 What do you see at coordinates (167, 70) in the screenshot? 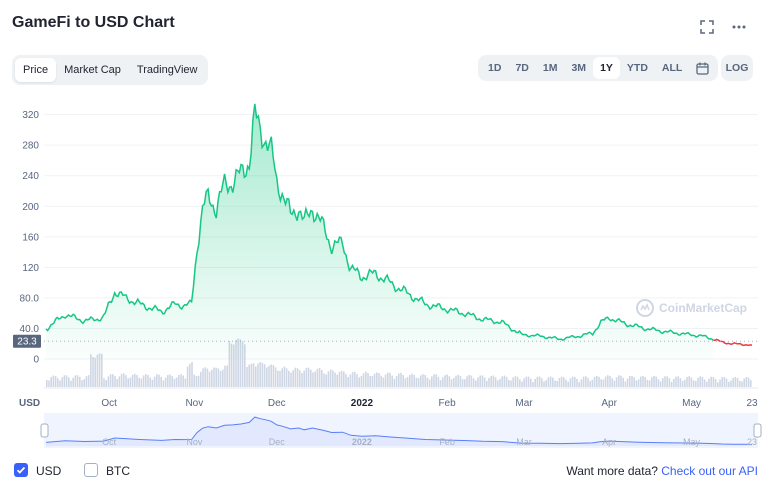
I see `tab-tradingview: TradingView` at bounding box center [167, 70].